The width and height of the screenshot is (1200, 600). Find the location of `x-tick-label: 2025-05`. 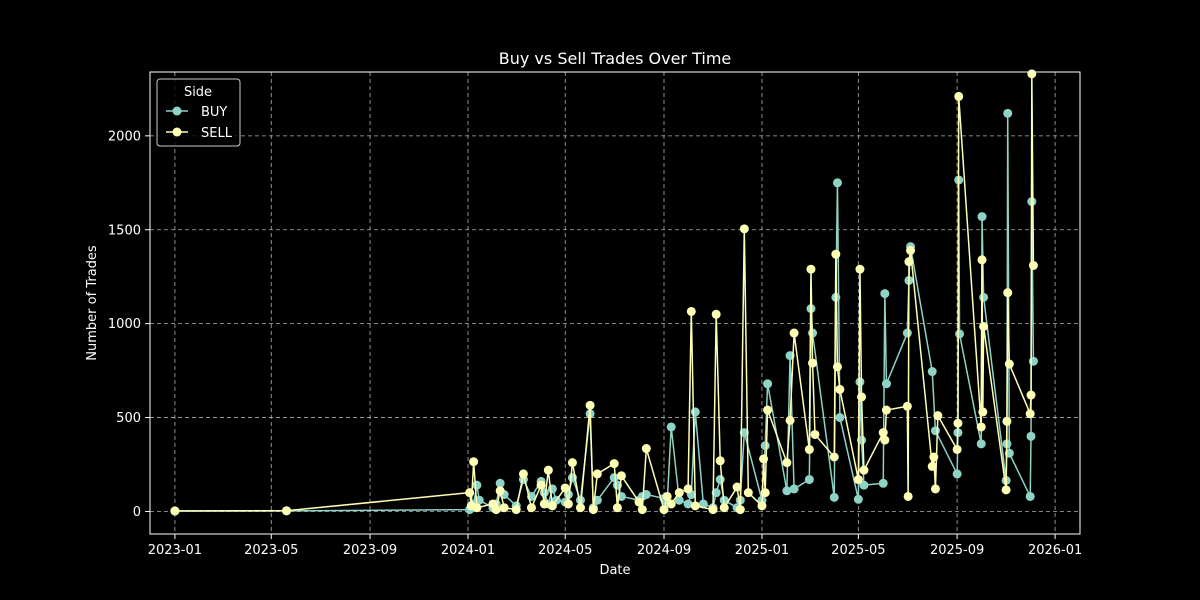

x-tick-label: 2025-05 is located at coordinates (858, 550).